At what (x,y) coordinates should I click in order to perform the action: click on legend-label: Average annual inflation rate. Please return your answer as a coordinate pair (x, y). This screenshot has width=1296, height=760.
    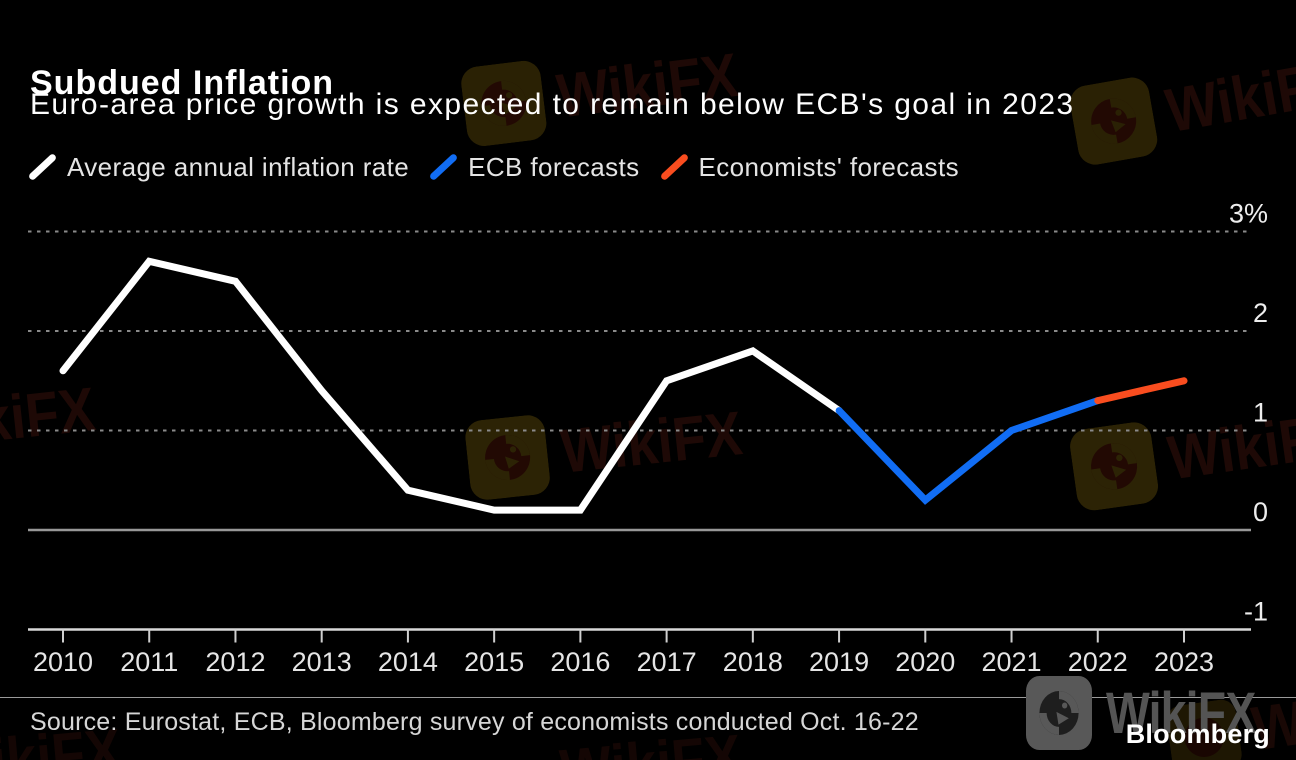
    Looking at the image, I should click on (238, 166).